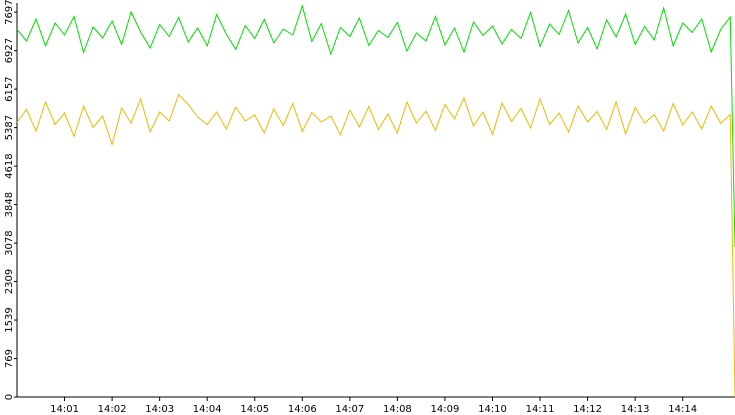 This screenshot has width=735, height=415. I want to click on y-tick-label: 6157, so click(9, 88).